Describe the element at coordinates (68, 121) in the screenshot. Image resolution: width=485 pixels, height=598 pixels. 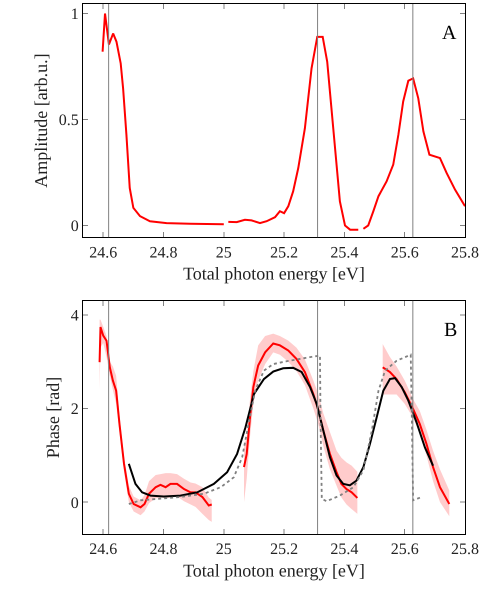
I see `y-tick-label: 0.5` at that location.